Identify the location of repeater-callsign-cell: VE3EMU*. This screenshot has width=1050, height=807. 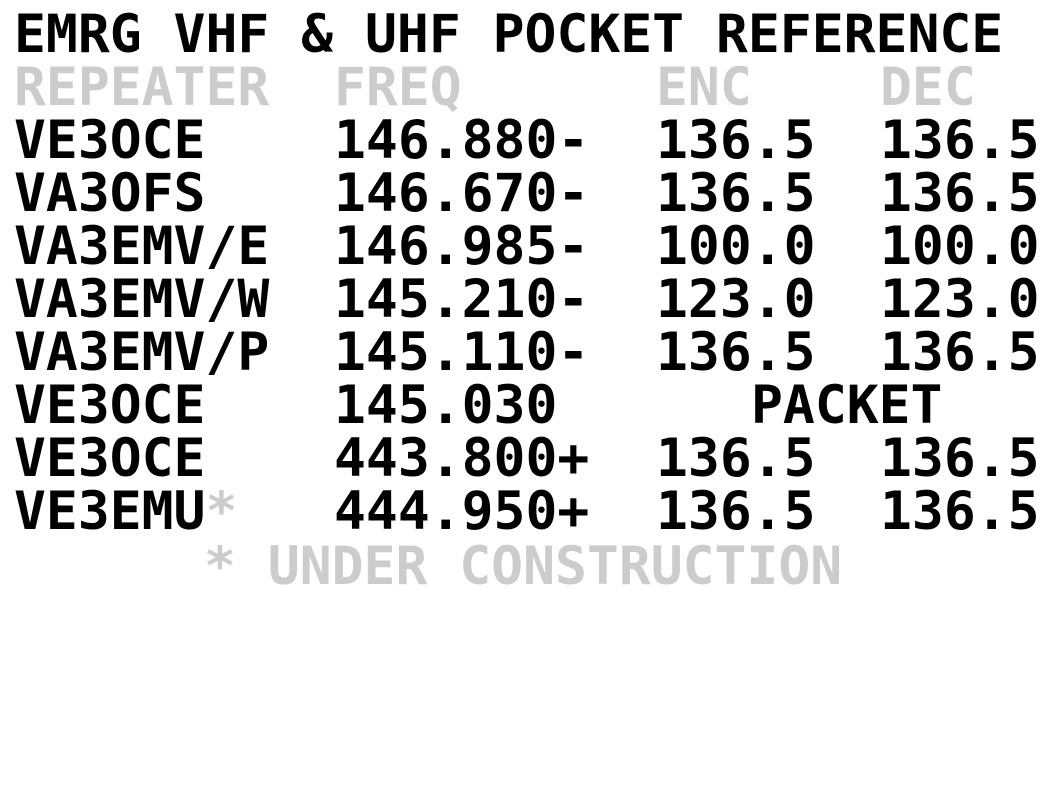
(125, 511).